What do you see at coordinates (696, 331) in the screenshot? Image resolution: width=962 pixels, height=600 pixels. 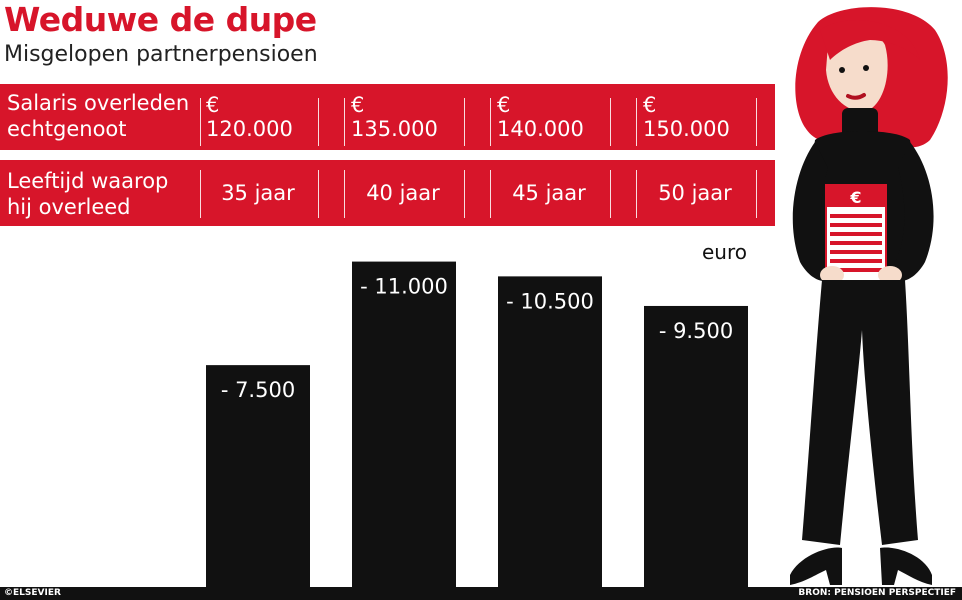 I see `bar-value-label: - 9.500` at bounding box center [696, 331].